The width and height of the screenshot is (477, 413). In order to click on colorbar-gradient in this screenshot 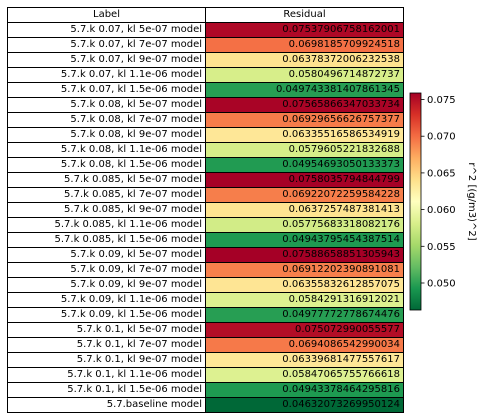, I will do `click(415, 201)`.